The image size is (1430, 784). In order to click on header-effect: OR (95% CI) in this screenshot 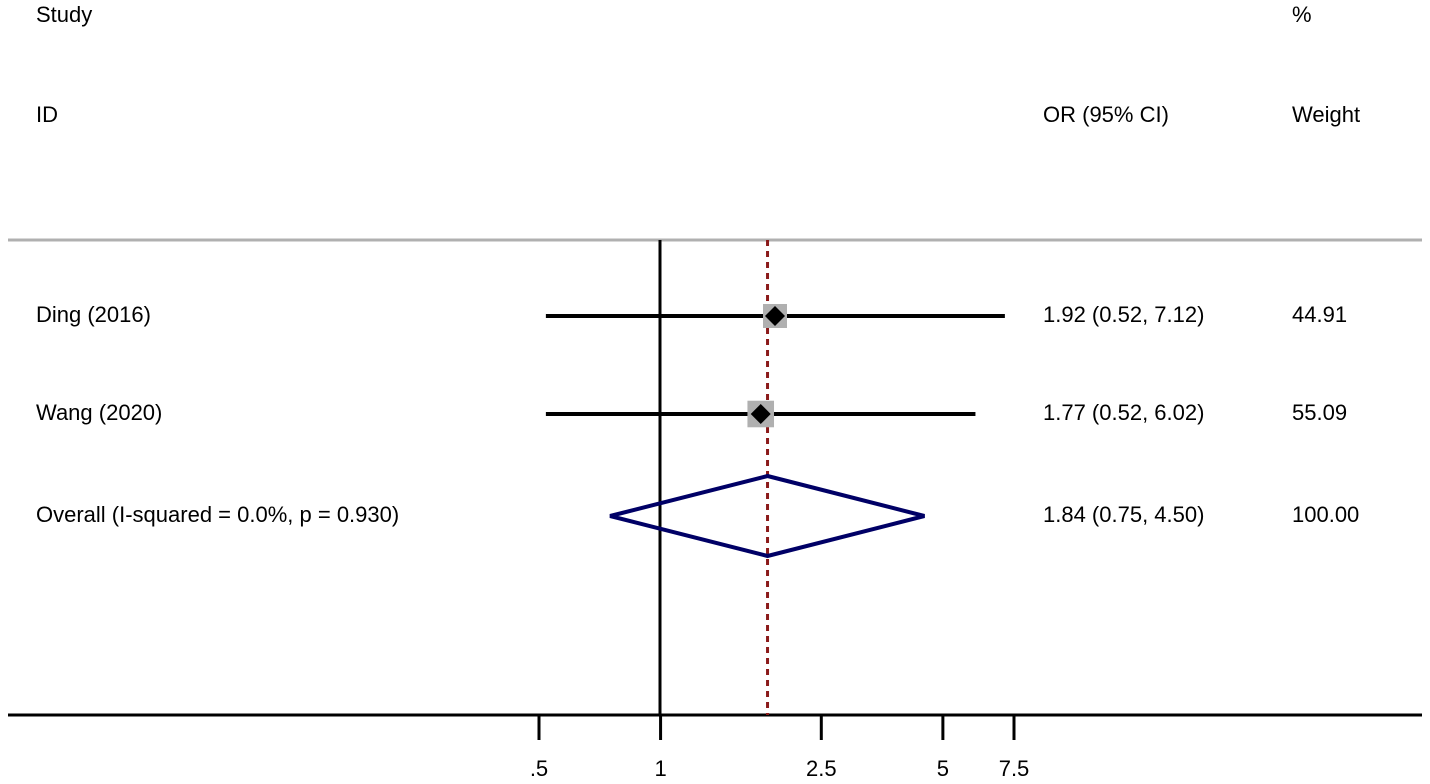, I will do `click(1106, 114)`.